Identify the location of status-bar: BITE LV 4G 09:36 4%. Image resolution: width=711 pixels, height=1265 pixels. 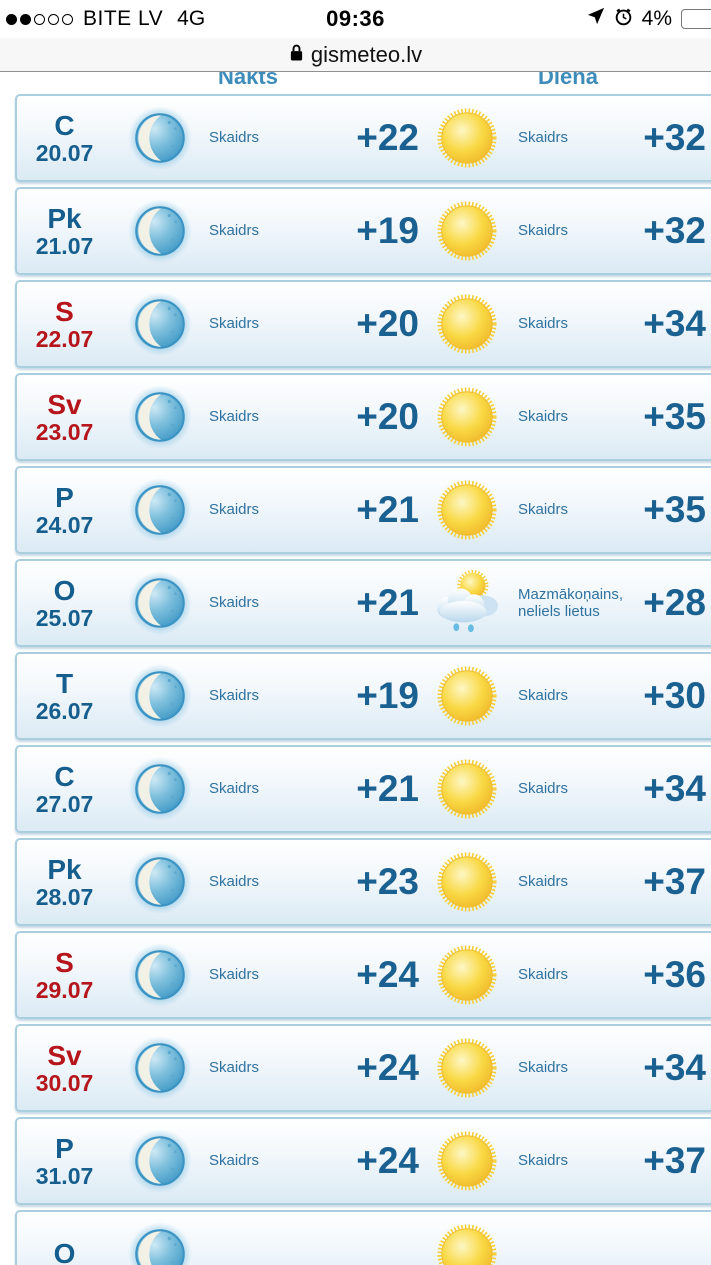
(355, 19).